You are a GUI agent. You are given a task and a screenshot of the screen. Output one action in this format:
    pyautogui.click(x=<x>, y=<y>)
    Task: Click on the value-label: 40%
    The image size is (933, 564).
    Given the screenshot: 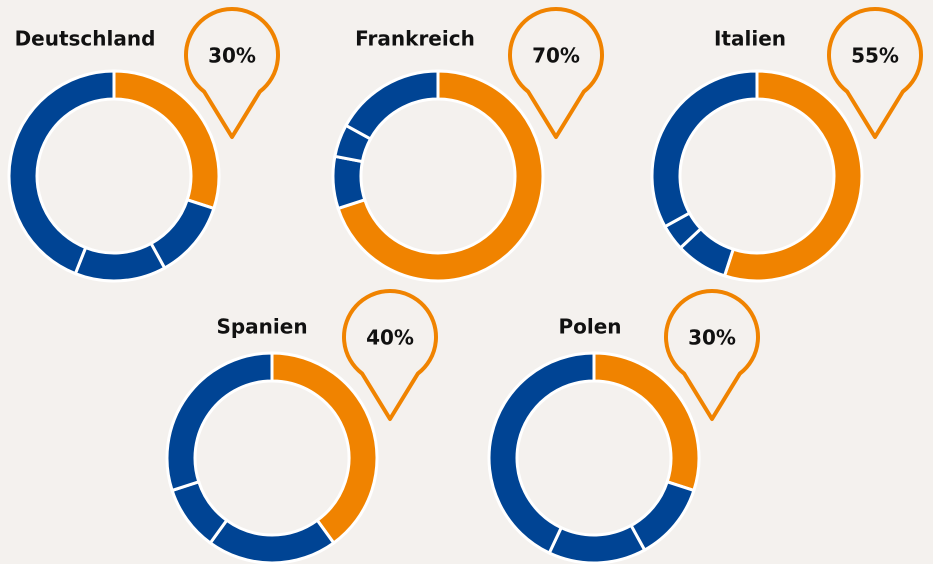 What is the action you would take?
    pyautogui.click(x=390, y=338)
    